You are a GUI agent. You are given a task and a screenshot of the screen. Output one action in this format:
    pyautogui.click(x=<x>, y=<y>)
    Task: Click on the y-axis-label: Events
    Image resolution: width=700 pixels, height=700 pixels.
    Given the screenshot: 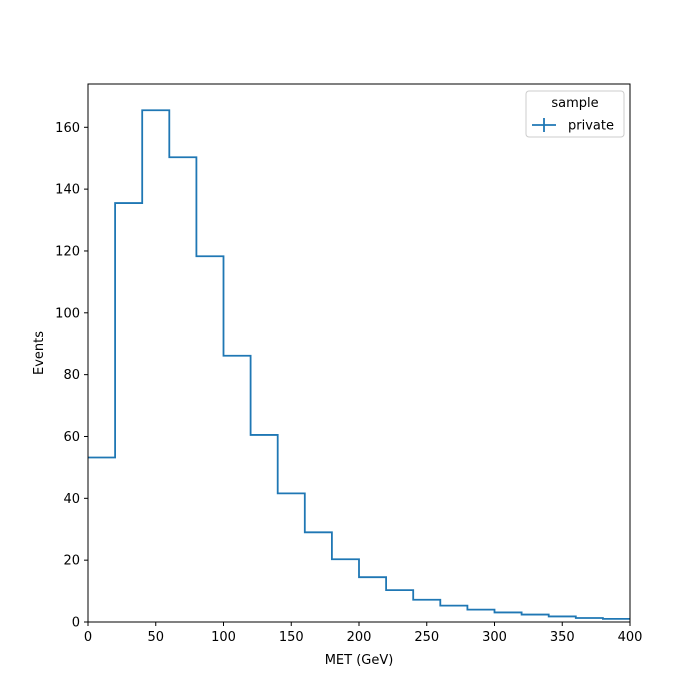 What is the action you would take?
    pyautogui.click(x=39, y=353)
    